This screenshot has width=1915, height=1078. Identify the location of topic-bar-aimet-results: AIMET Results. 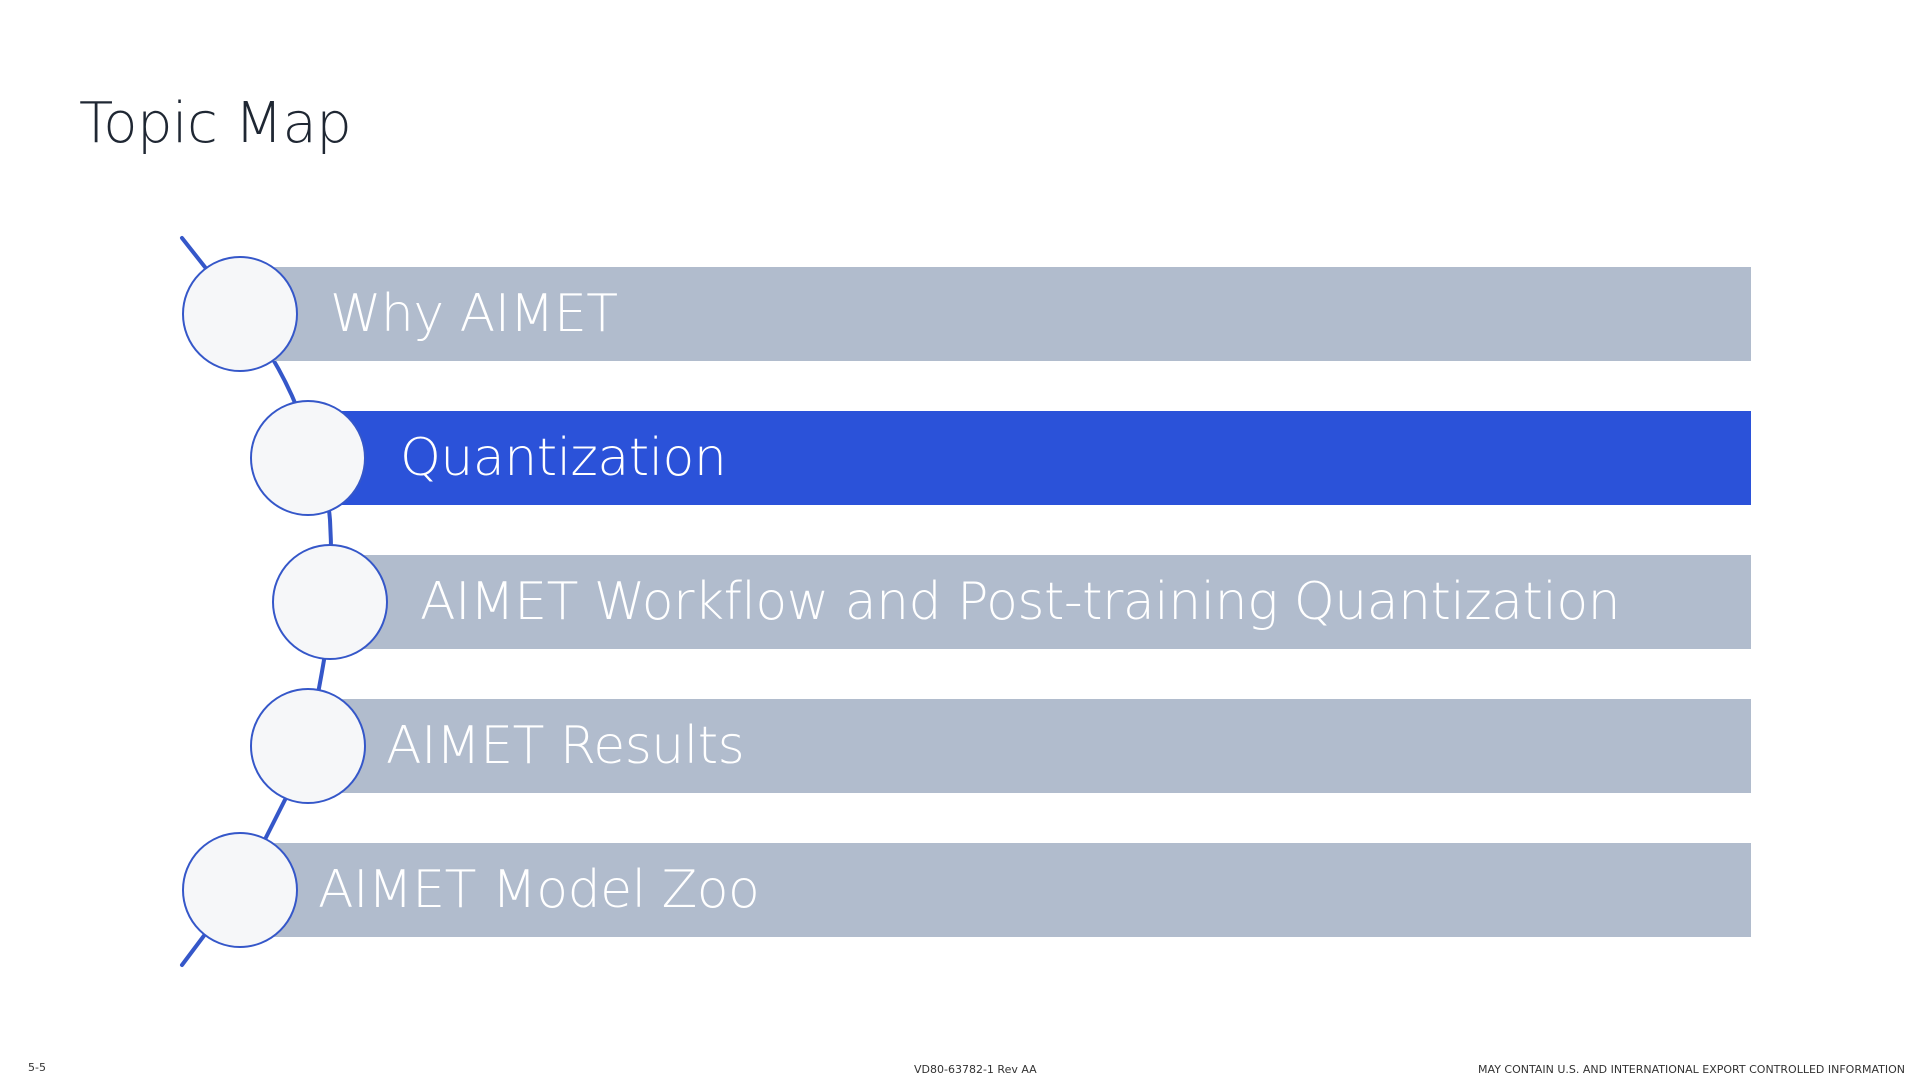
(1030, 746).